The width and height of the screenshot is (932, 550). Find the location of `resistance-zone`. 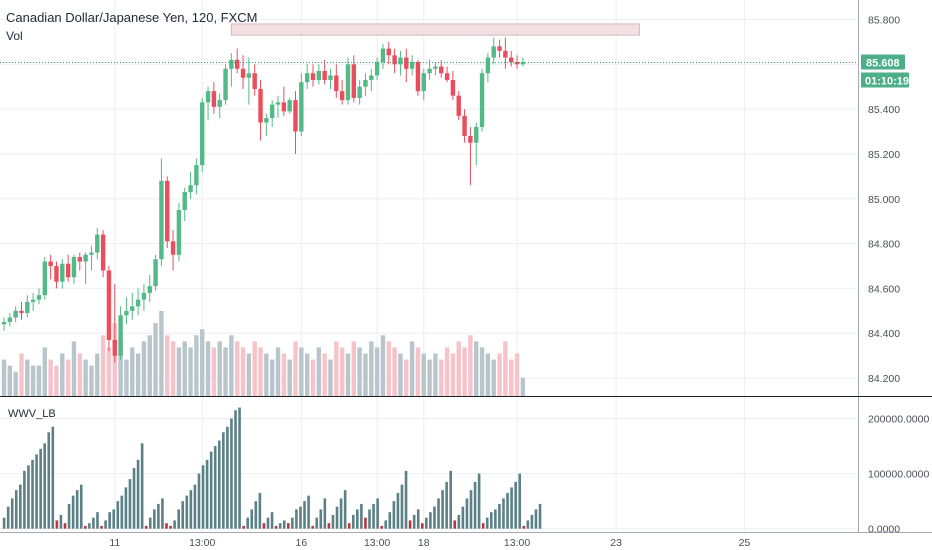

resistance-zone is located at coordinates (435, 29).